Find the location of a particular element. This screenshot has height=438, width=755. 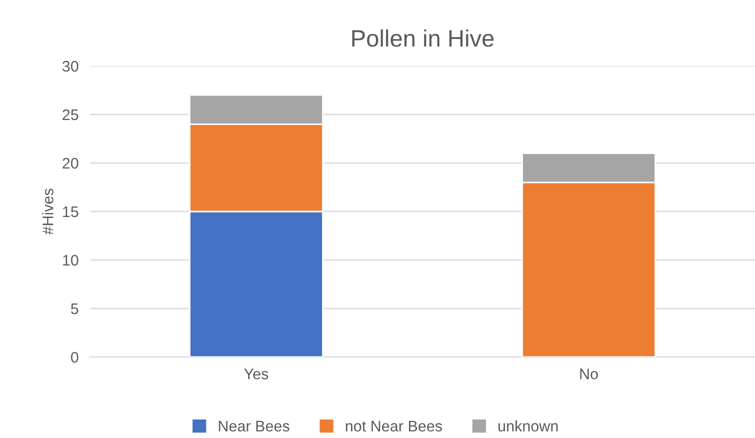

x-tick-label: Yes is located at coordinates (256, 374).